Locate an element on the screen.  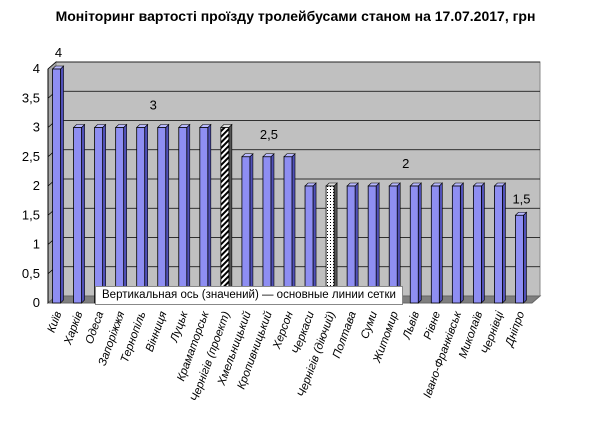
x-category-label: Вінниця is located at coordinates (157, 332).